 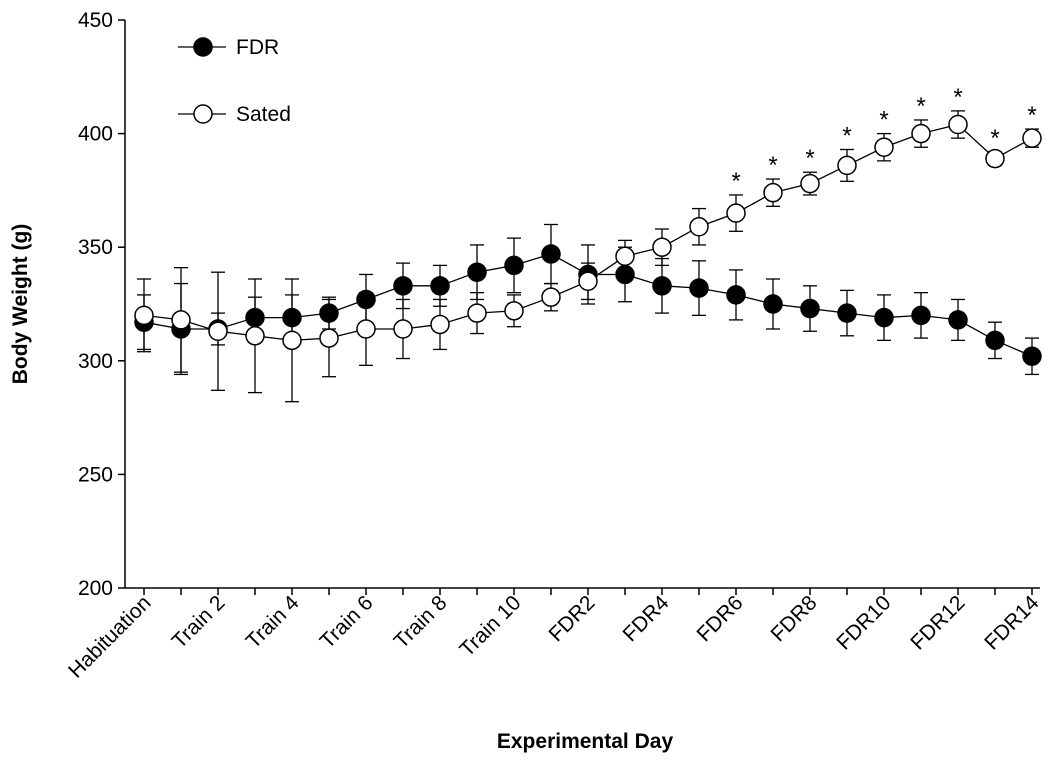 What do you see at coordinates (571, 618) in the screenshot?
I see `x-tick-label: FDR2` at bounding box center [571, 618].